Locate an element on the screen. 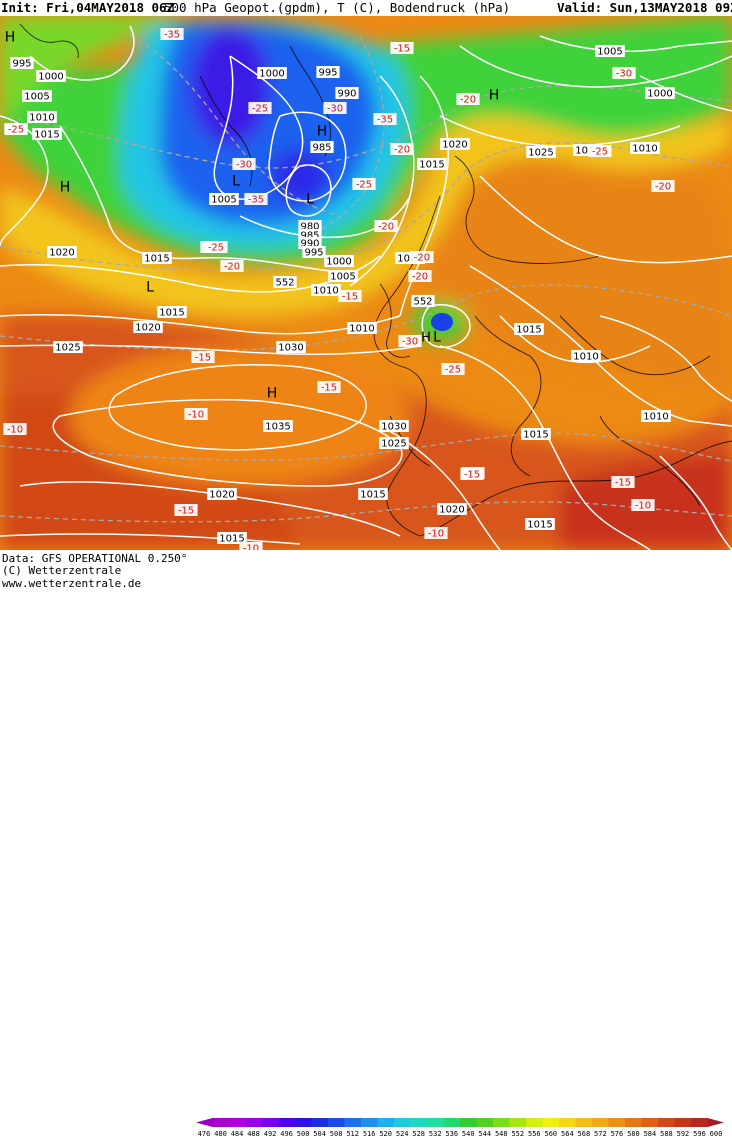 The image size is (732, 1140). legend-tick-label: 600 is located at coordinates (716, 1134).